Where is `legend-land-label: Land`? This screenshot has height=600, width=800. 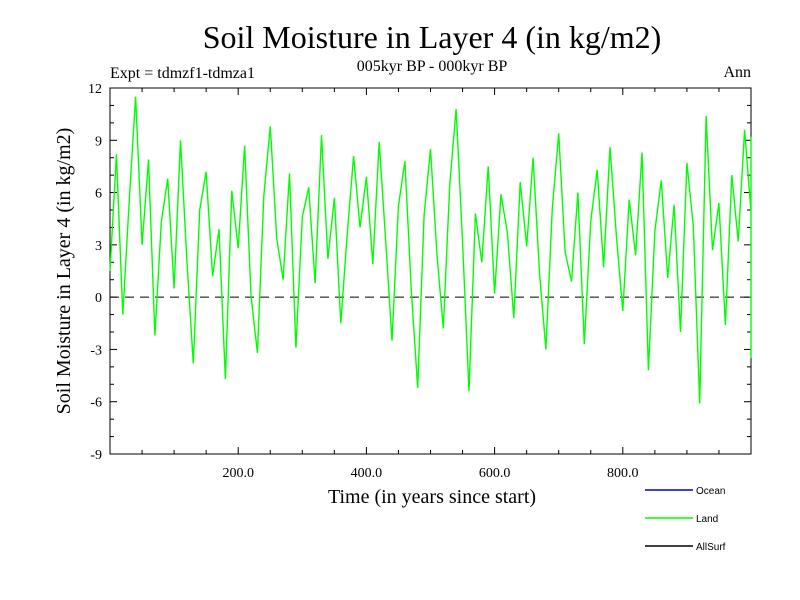
legend-land-label: Land is located at coordinates (707, 519).